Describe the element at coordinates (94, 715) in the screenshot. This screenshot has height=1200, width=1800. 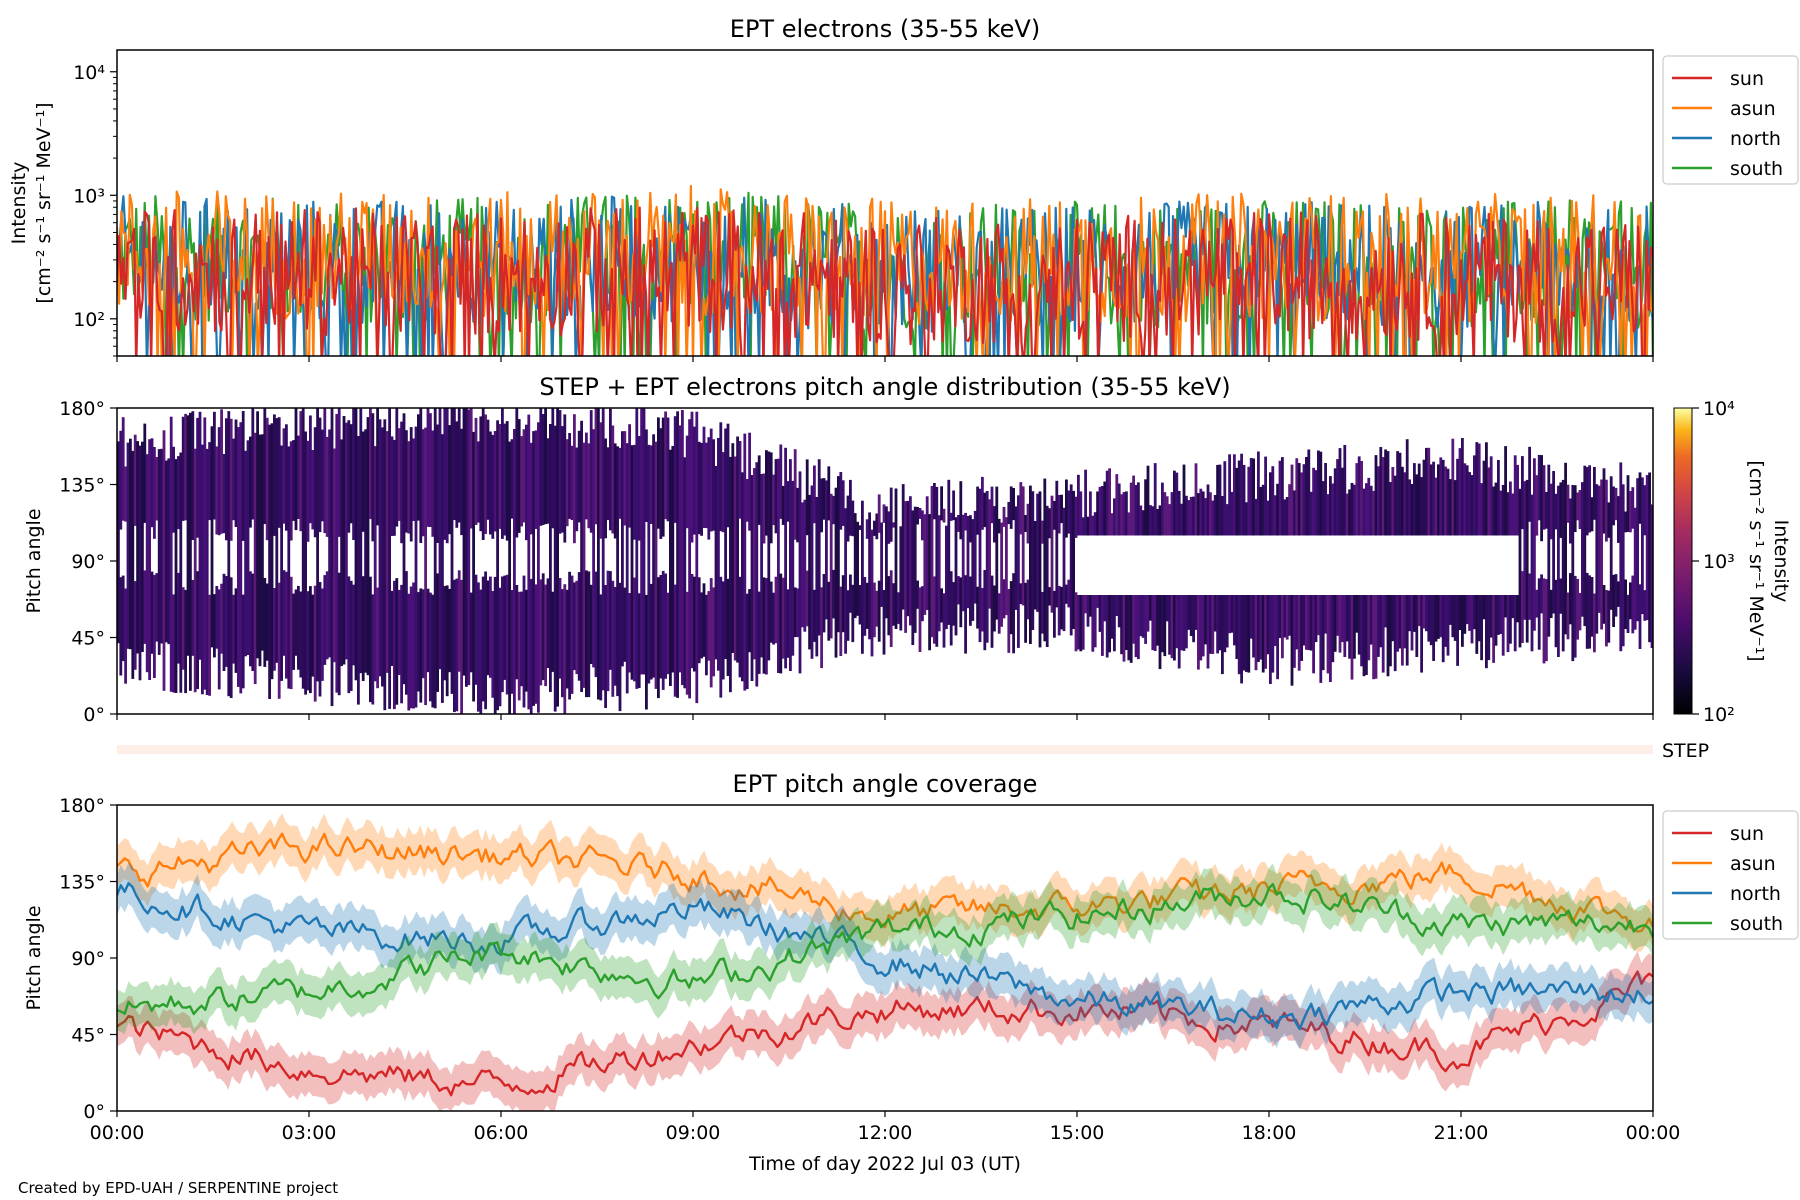
I see `y-tick-label: 0°` at that location.